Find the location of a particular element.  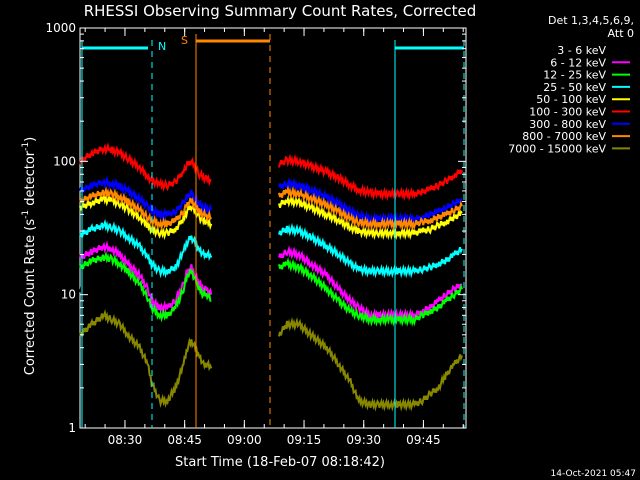

x-tick-label: 09:45 is located at coordinates (423, 440).